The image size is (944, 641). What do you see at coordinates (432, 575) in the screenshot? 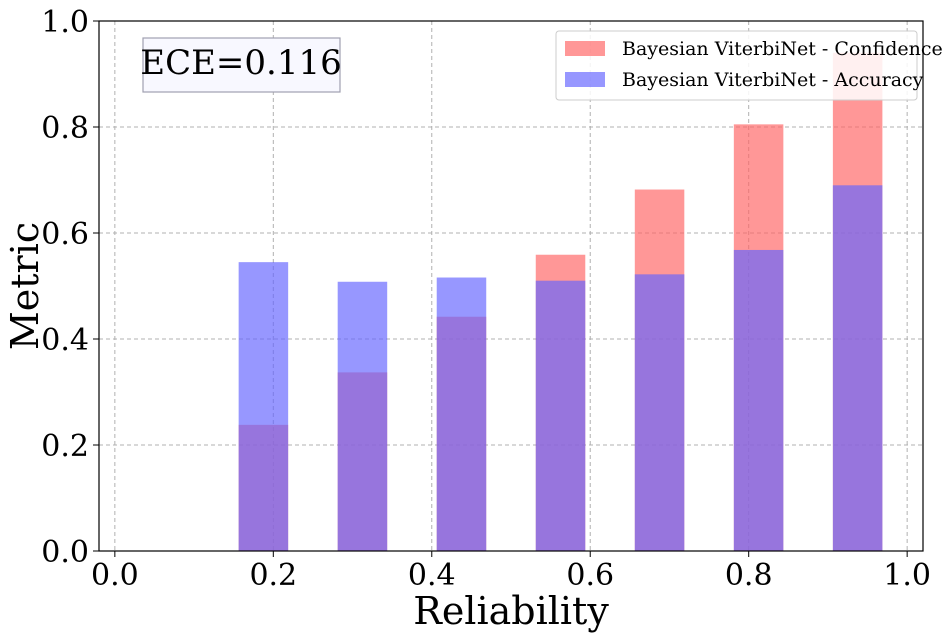
I see `x-tick-label: 0.4` at bounding box center [432, 575].